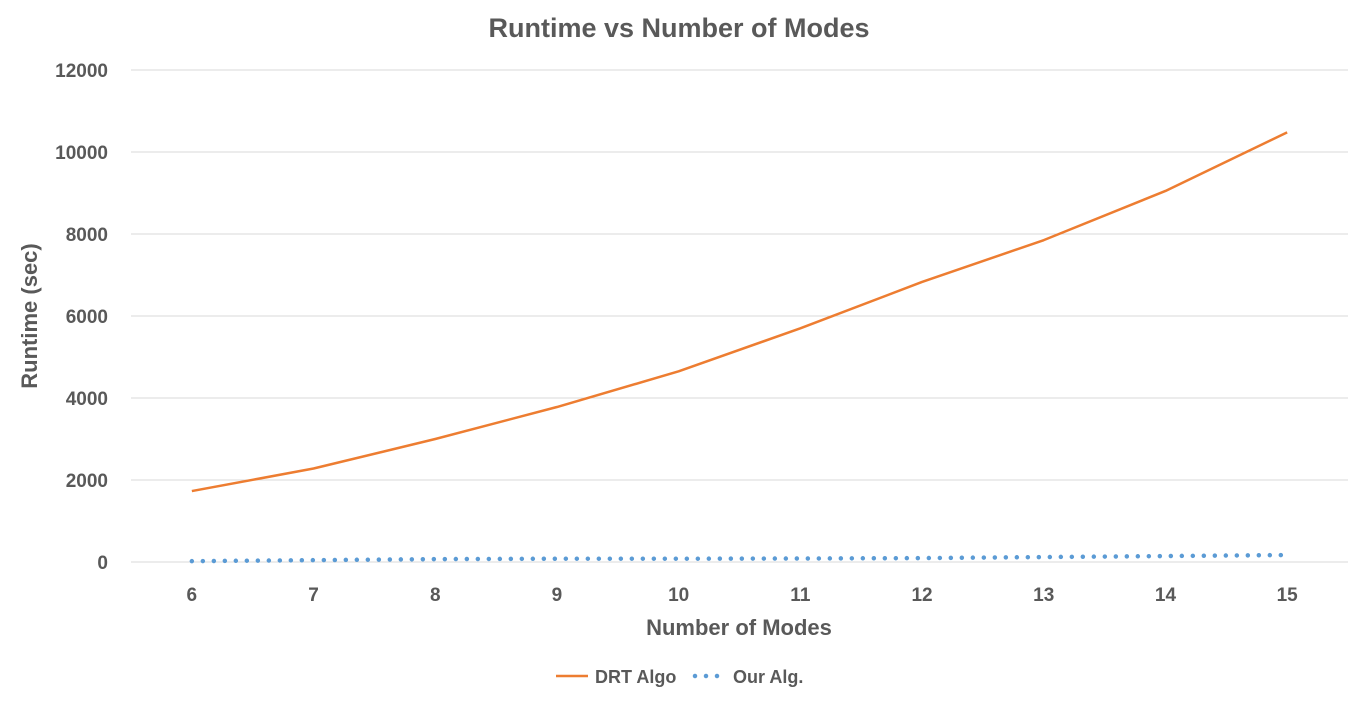 Image resolution: width=1361 pixels, height=707 pixels. Describe the element at coordinates (768, 677) in the screenshot. I see `legend-label-our-alg: Our Alg.` at that location.